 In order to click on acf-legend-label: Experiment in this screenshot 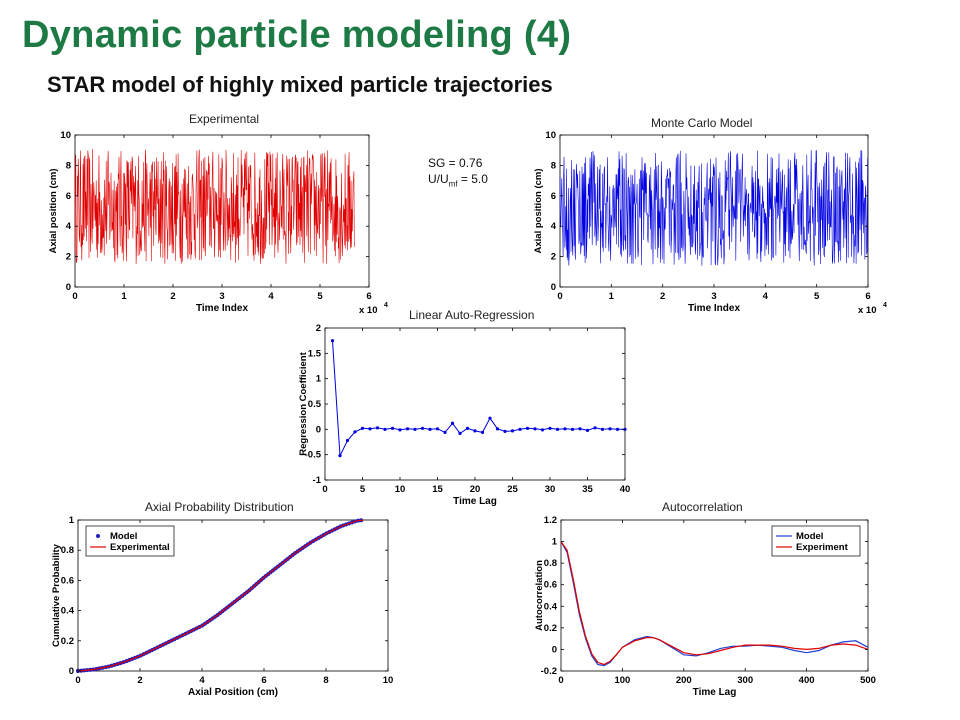, I will do `click(822, 547)`.